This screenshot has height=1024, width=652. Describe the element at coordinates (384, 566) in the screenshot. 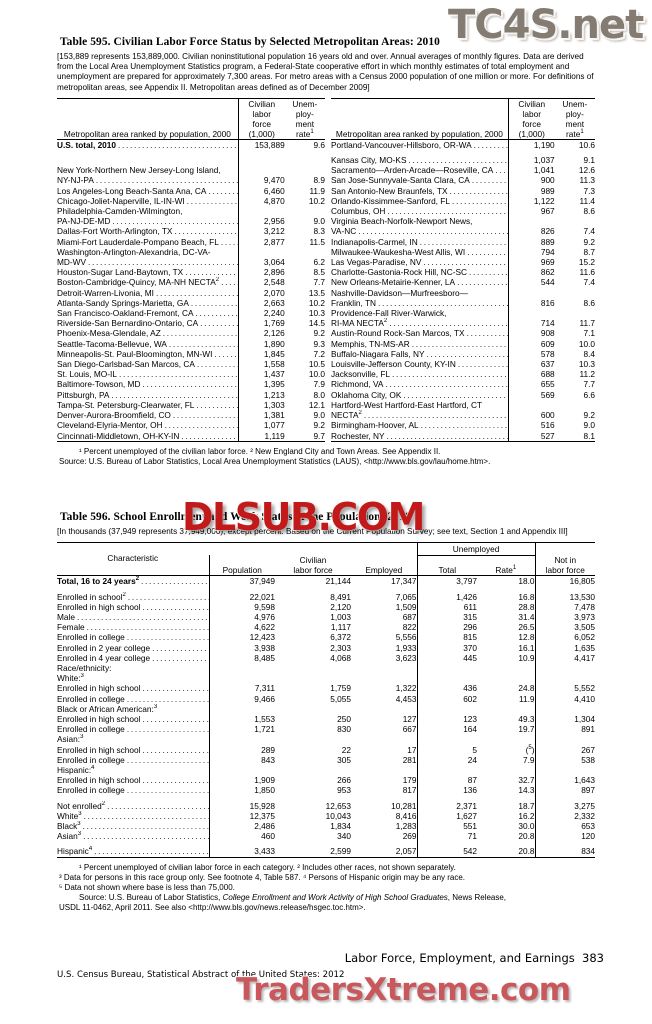

I see `col-header-employed: Employed` at that location.